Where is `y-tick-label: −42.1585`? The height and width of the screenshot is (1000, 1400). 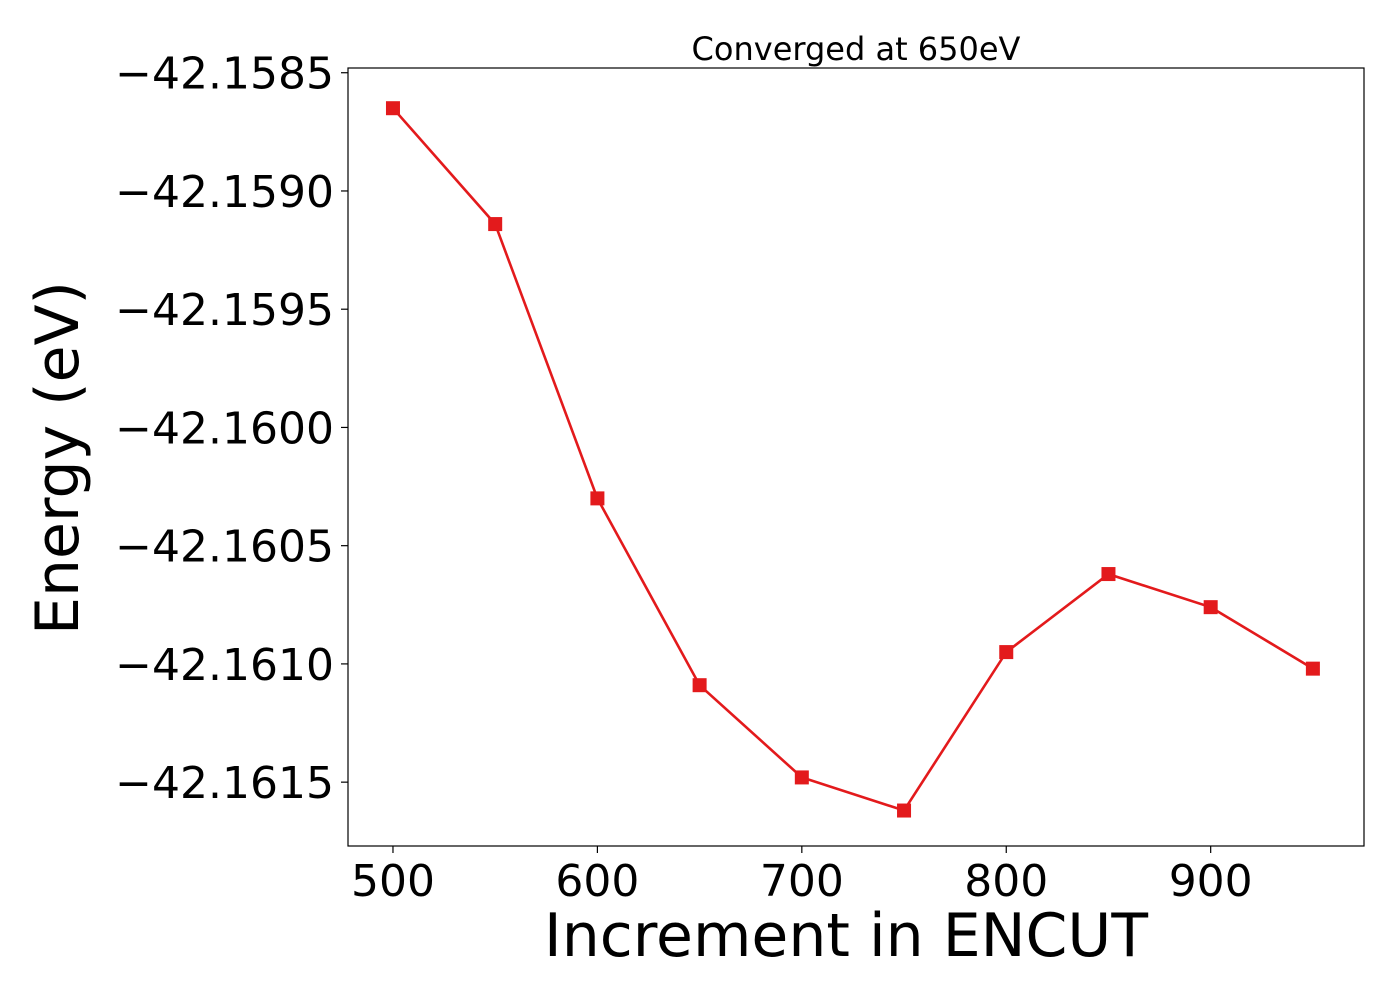 y-tick-label: −42.1585 is located at coordinates (224, 74).